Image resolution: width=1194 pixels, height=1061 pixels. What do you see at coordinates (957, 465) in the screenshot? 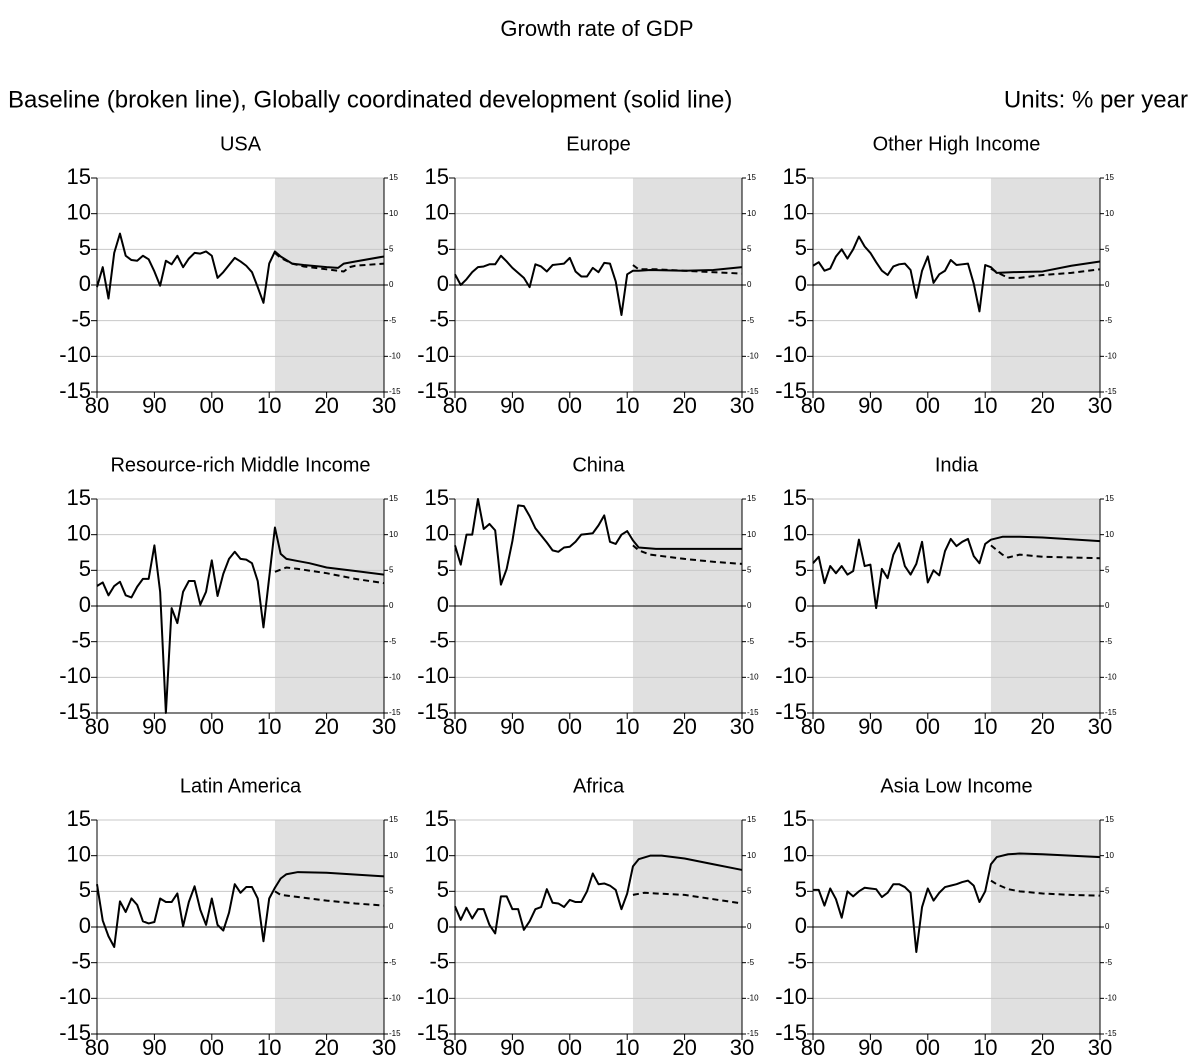
I see `panel-title: India` at bounding box center [957, 465].